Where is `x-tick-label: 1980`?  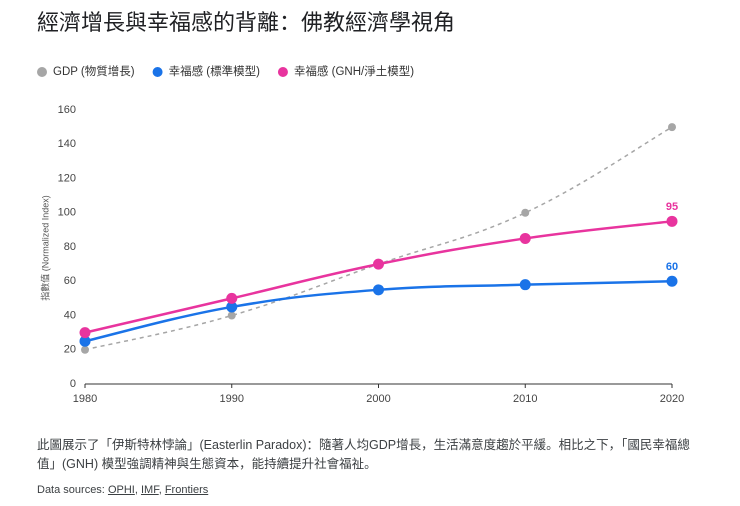 x-tick-label: 1980 is located at coordinates (85, 399).